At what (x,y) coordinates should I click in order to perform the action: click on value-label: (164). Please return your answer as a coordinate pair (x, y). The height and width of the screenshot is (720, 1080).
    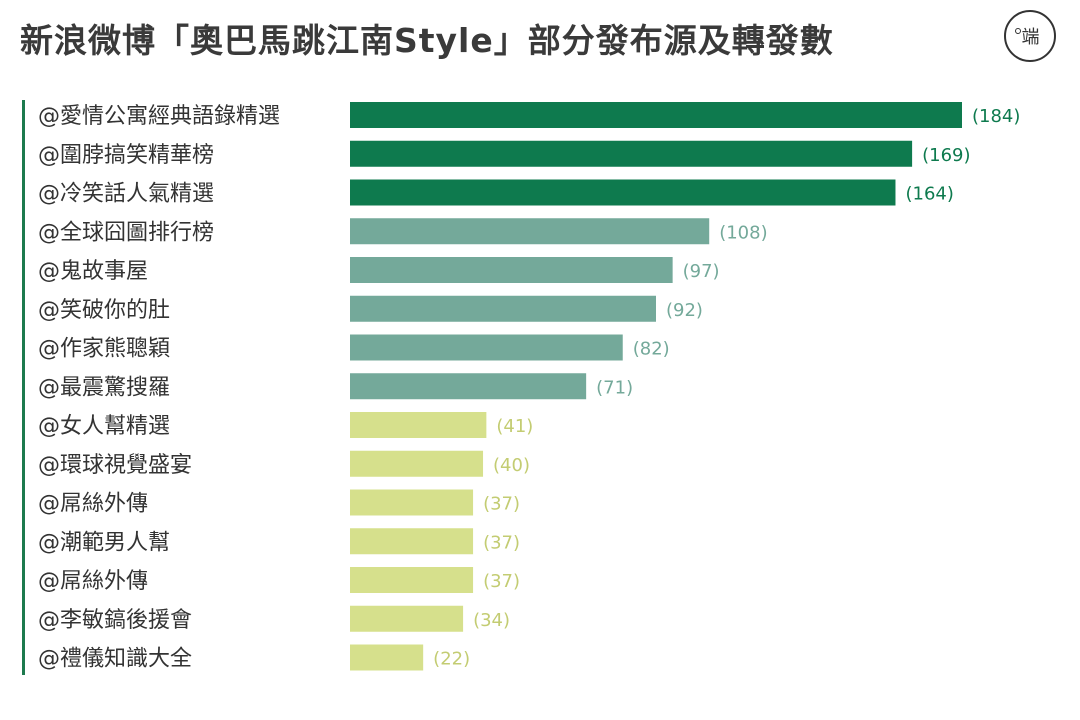
    Looking at the image, I should click on (929, 194).